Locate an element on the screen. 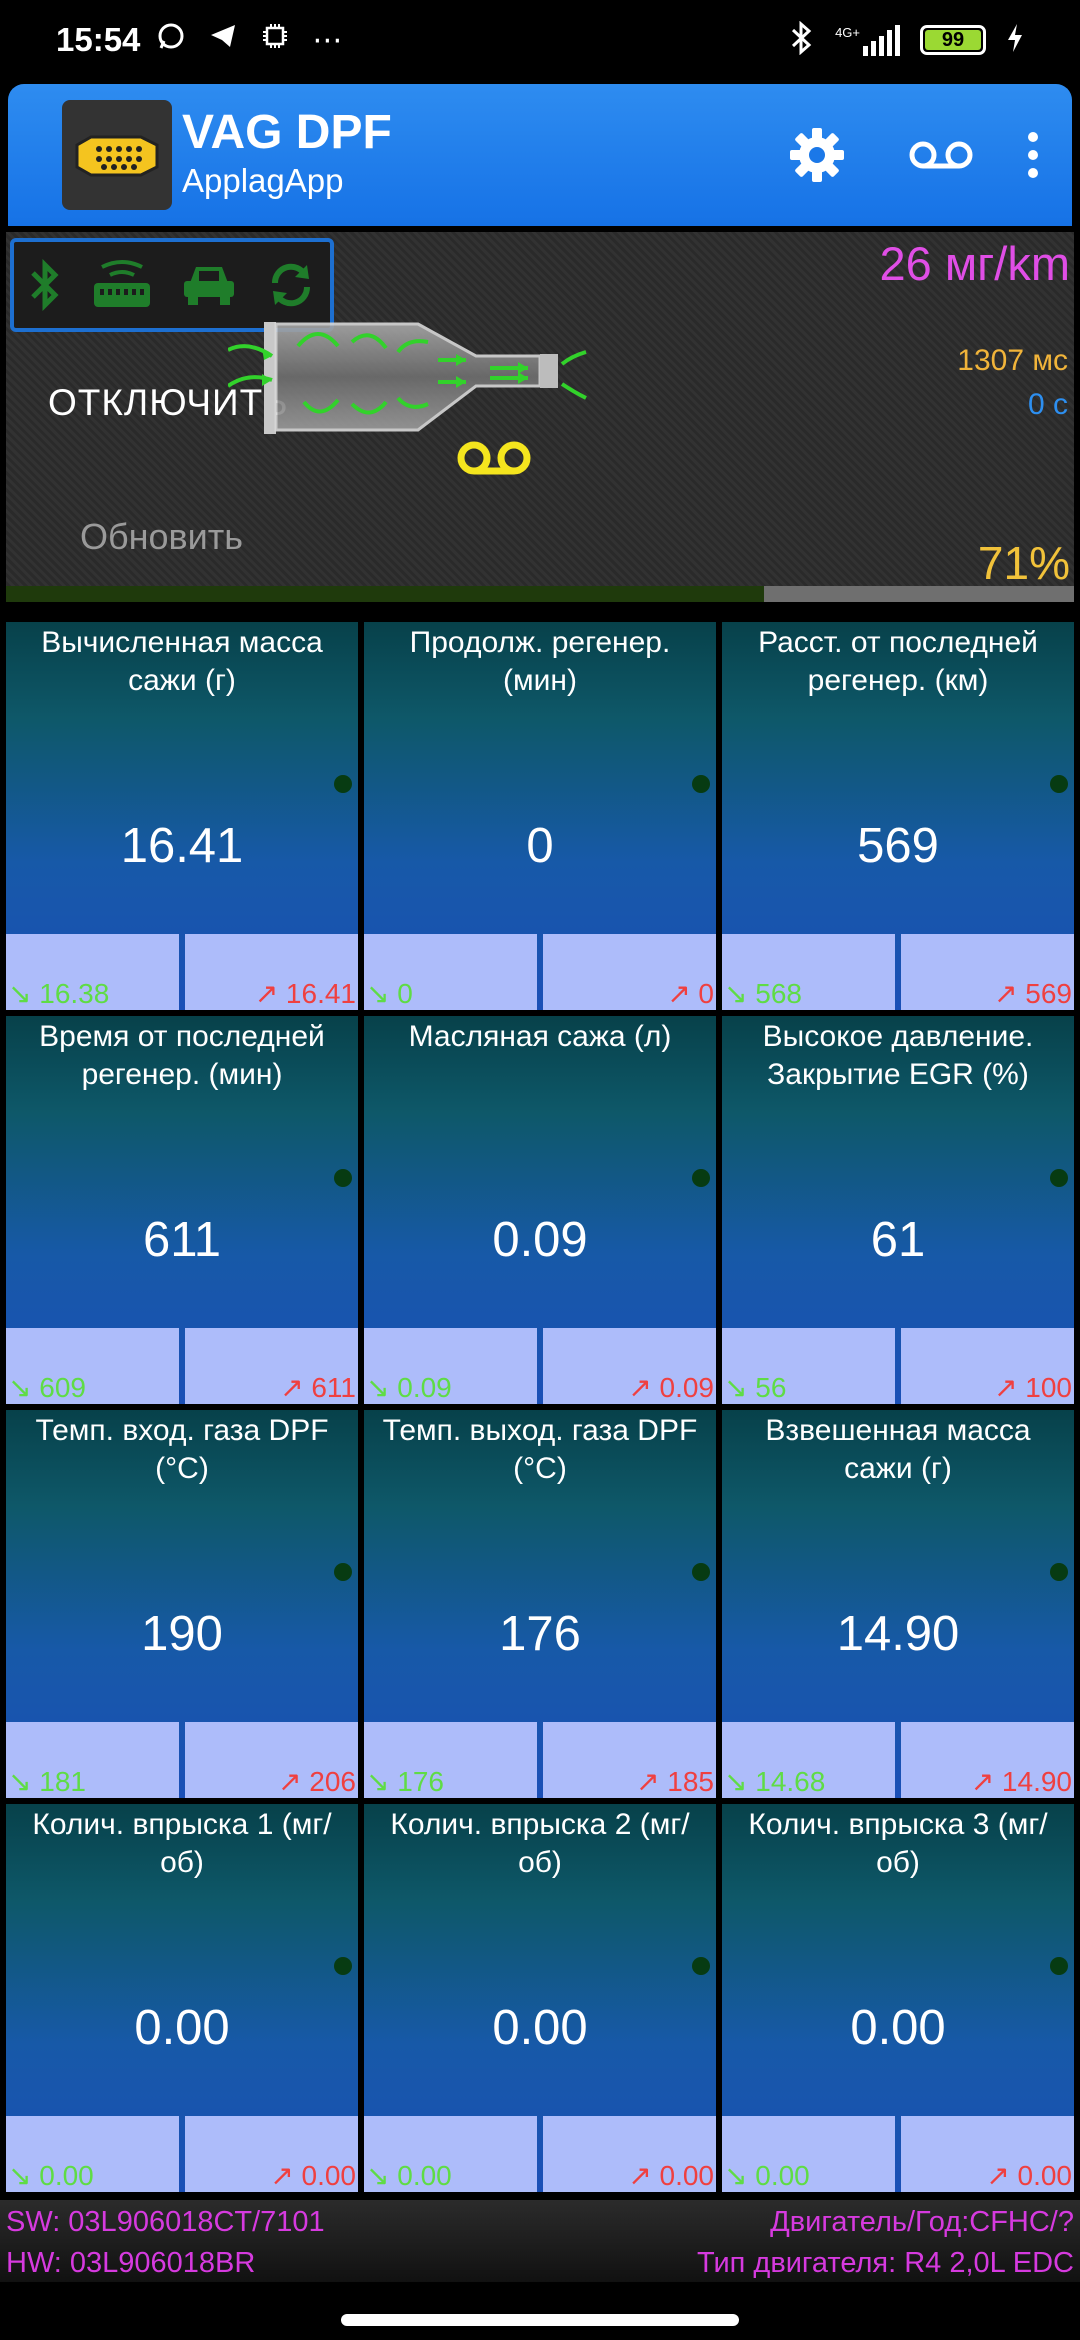  tile-label: Взвешенная масса сажи (г) is located at coordinates (898, 1449).